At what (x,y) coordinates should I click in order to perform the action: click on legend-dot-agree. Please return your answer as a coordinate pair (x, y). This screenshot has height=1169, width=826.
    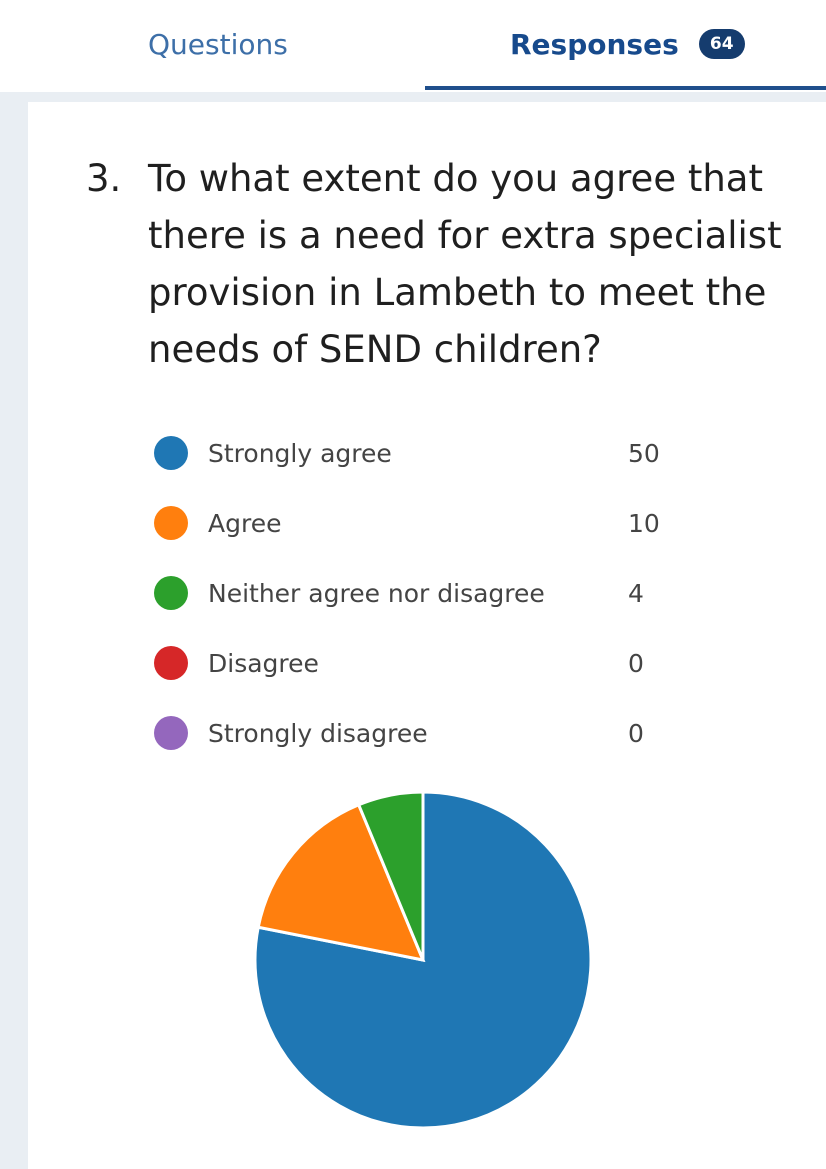
    Looking at the image, I should click on (171, 523).